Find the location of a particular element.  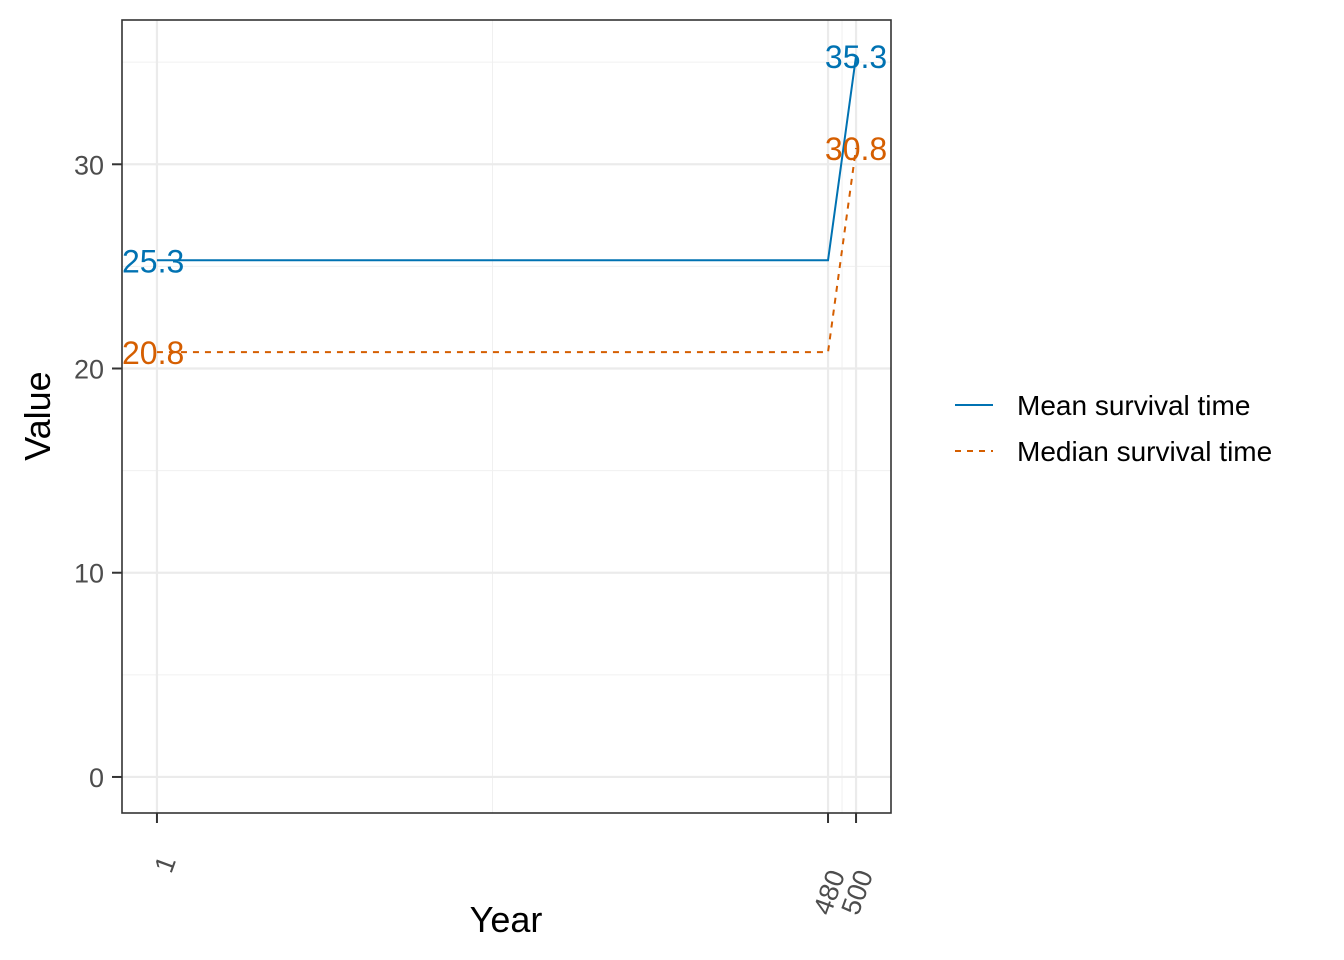

y-tick-label: 30 is located at coordinates (89, 165).